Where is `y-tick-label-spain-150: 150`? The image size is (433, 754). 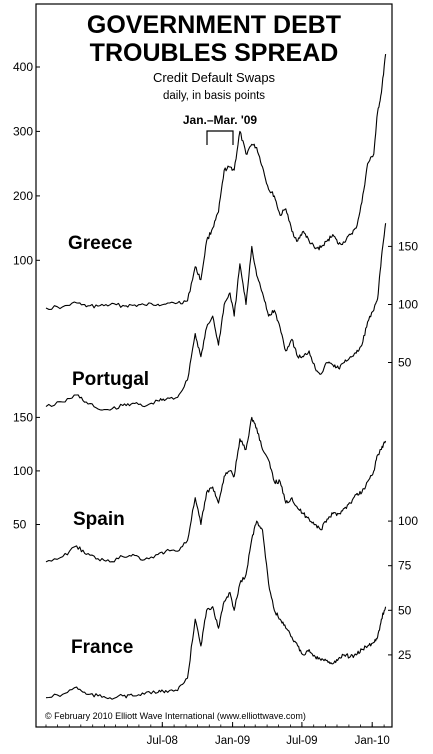 y-tick-label-spain-150: 150 is located at coordinates (23, 417).